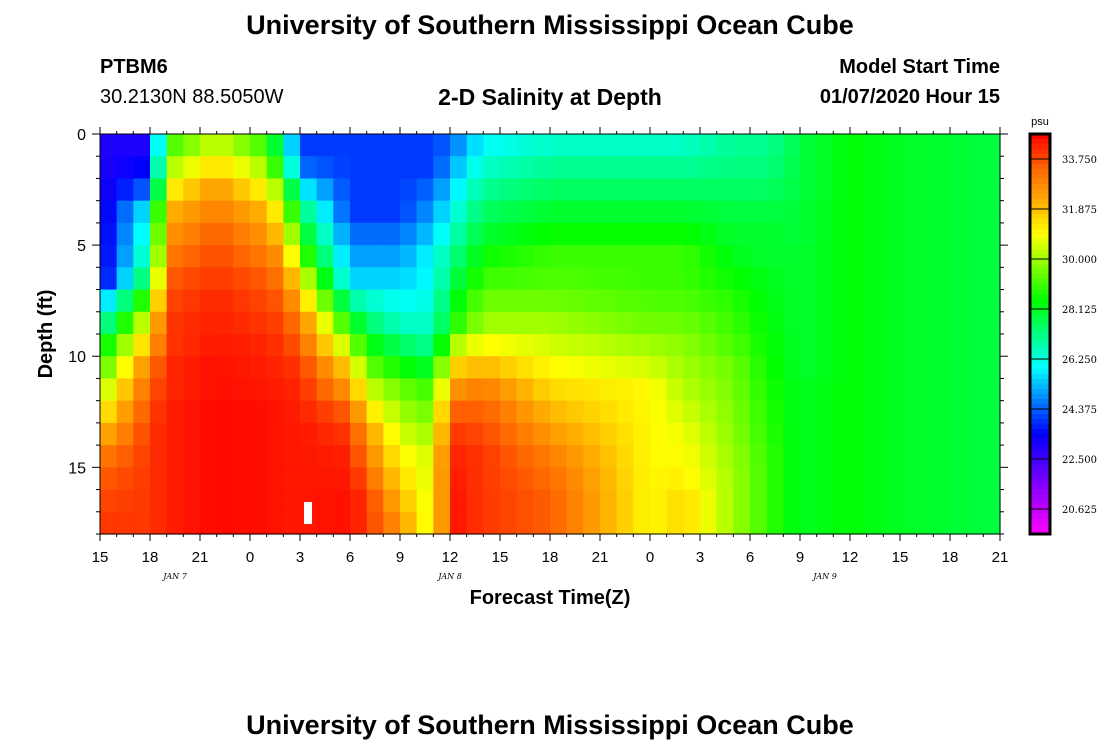 Image resolution: width=1100 pixels, height=750 pixels. Describe the element at coordinates (174, 576) in the screenshot. I see `date-label: JAN 7` at that location.